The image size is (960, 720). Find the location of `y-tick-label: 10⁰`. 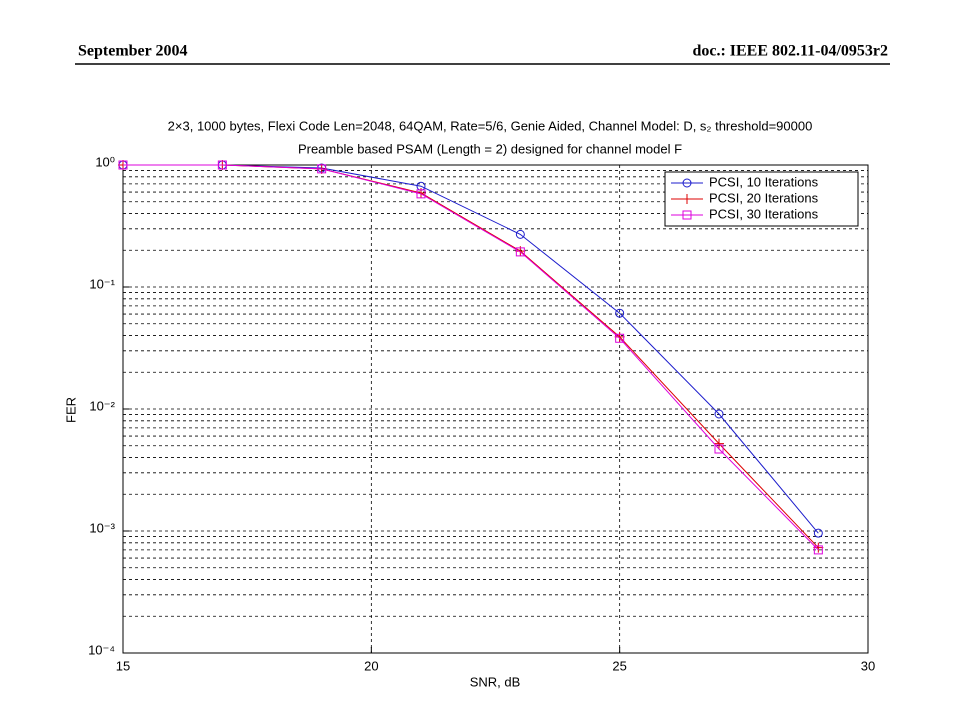

y-tick-label: 10⁰ is located at coordinates (105, 161).